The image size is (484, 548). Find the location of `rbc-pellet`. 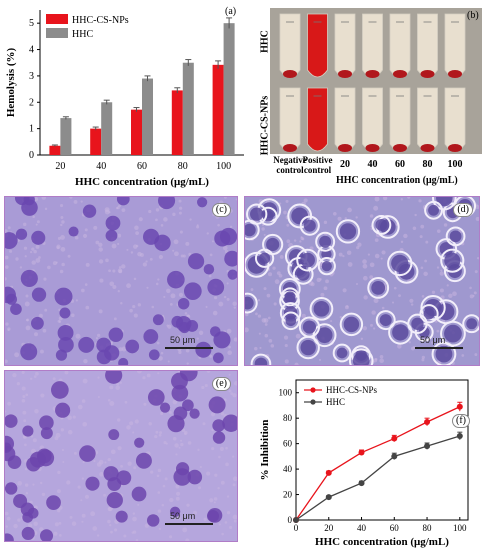

rbc-pellet is located at coordinates (290, 148).